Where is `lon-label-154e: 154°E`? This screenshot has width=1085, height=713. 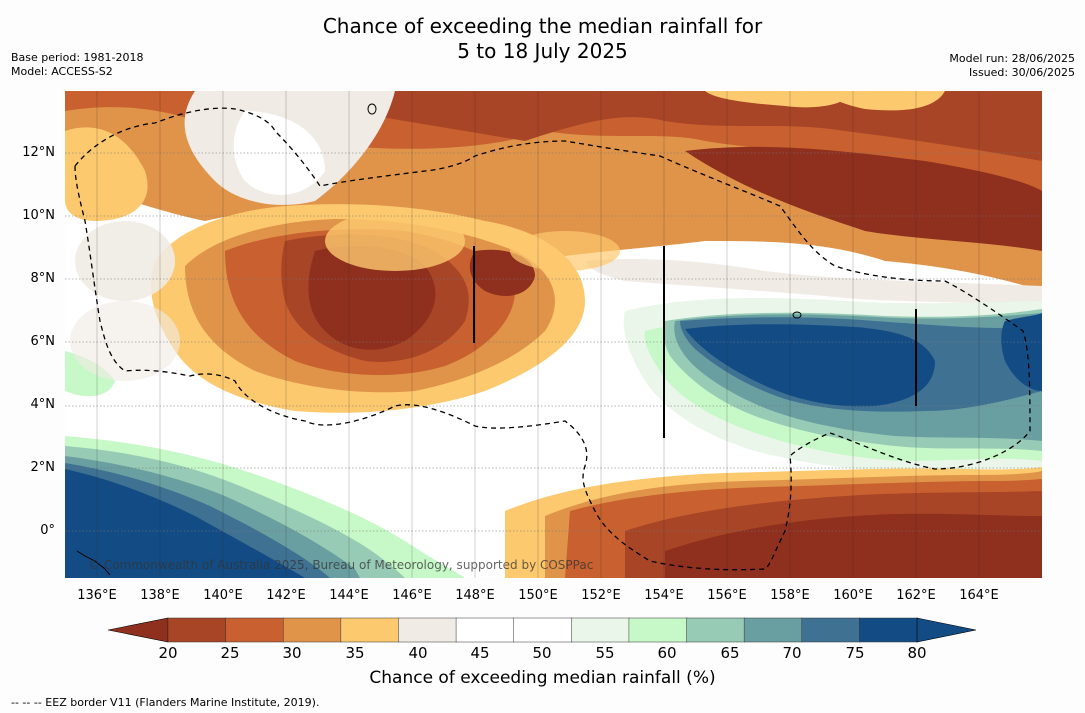
lon-label-154e: 154°E is located at coordinates (664, 595).